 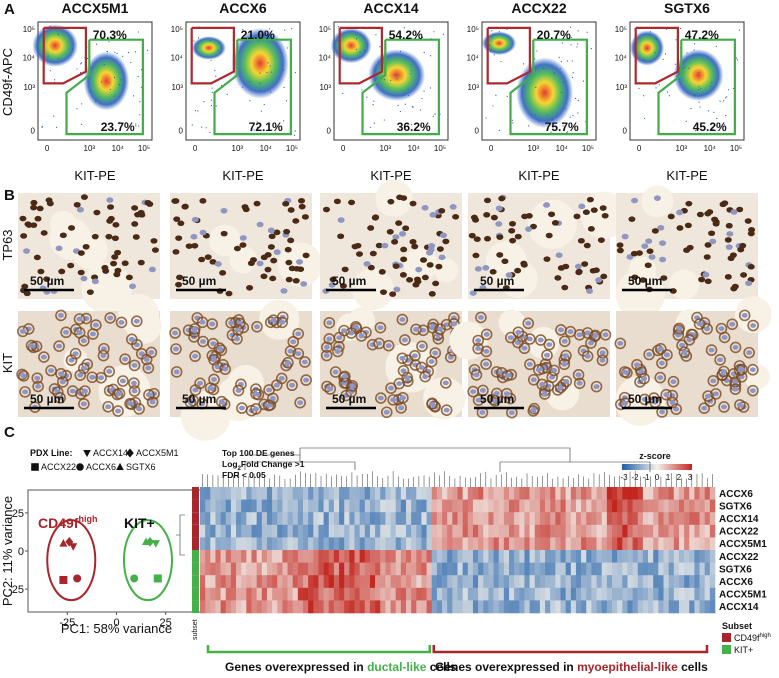 What do you see at coordinates (118, 127) in the screenshot?
I see `gate-percent: 23.7%` at bounding box center [118, 127].